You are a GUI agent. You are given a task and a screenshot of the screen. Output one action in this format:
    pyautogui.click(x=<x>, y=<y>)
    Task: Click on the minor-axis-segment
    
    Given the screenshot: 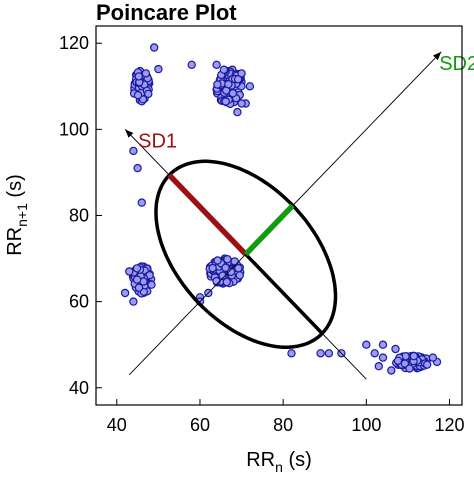 What is the action you would take?
    pyautogui.click(x=284, y=294)
    